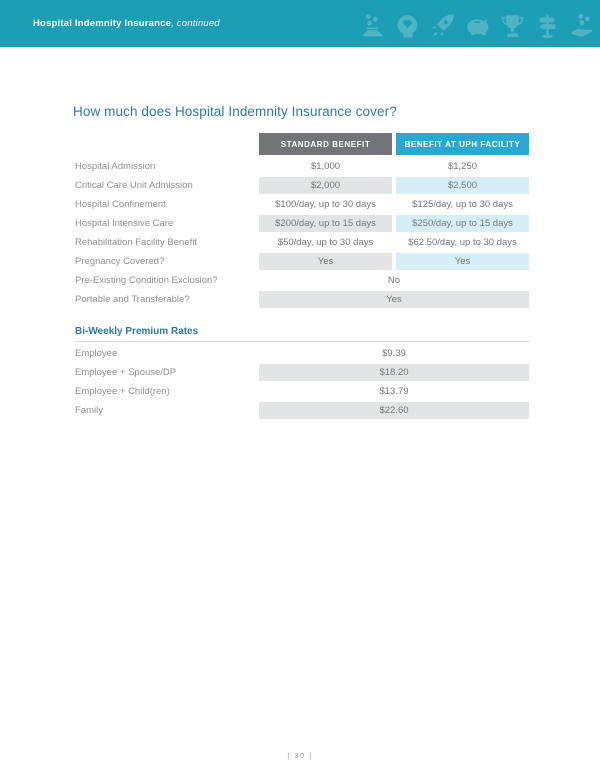  I want to click on benefit-uph-cell: $250/day, up to 15 days, so click(462, 223).